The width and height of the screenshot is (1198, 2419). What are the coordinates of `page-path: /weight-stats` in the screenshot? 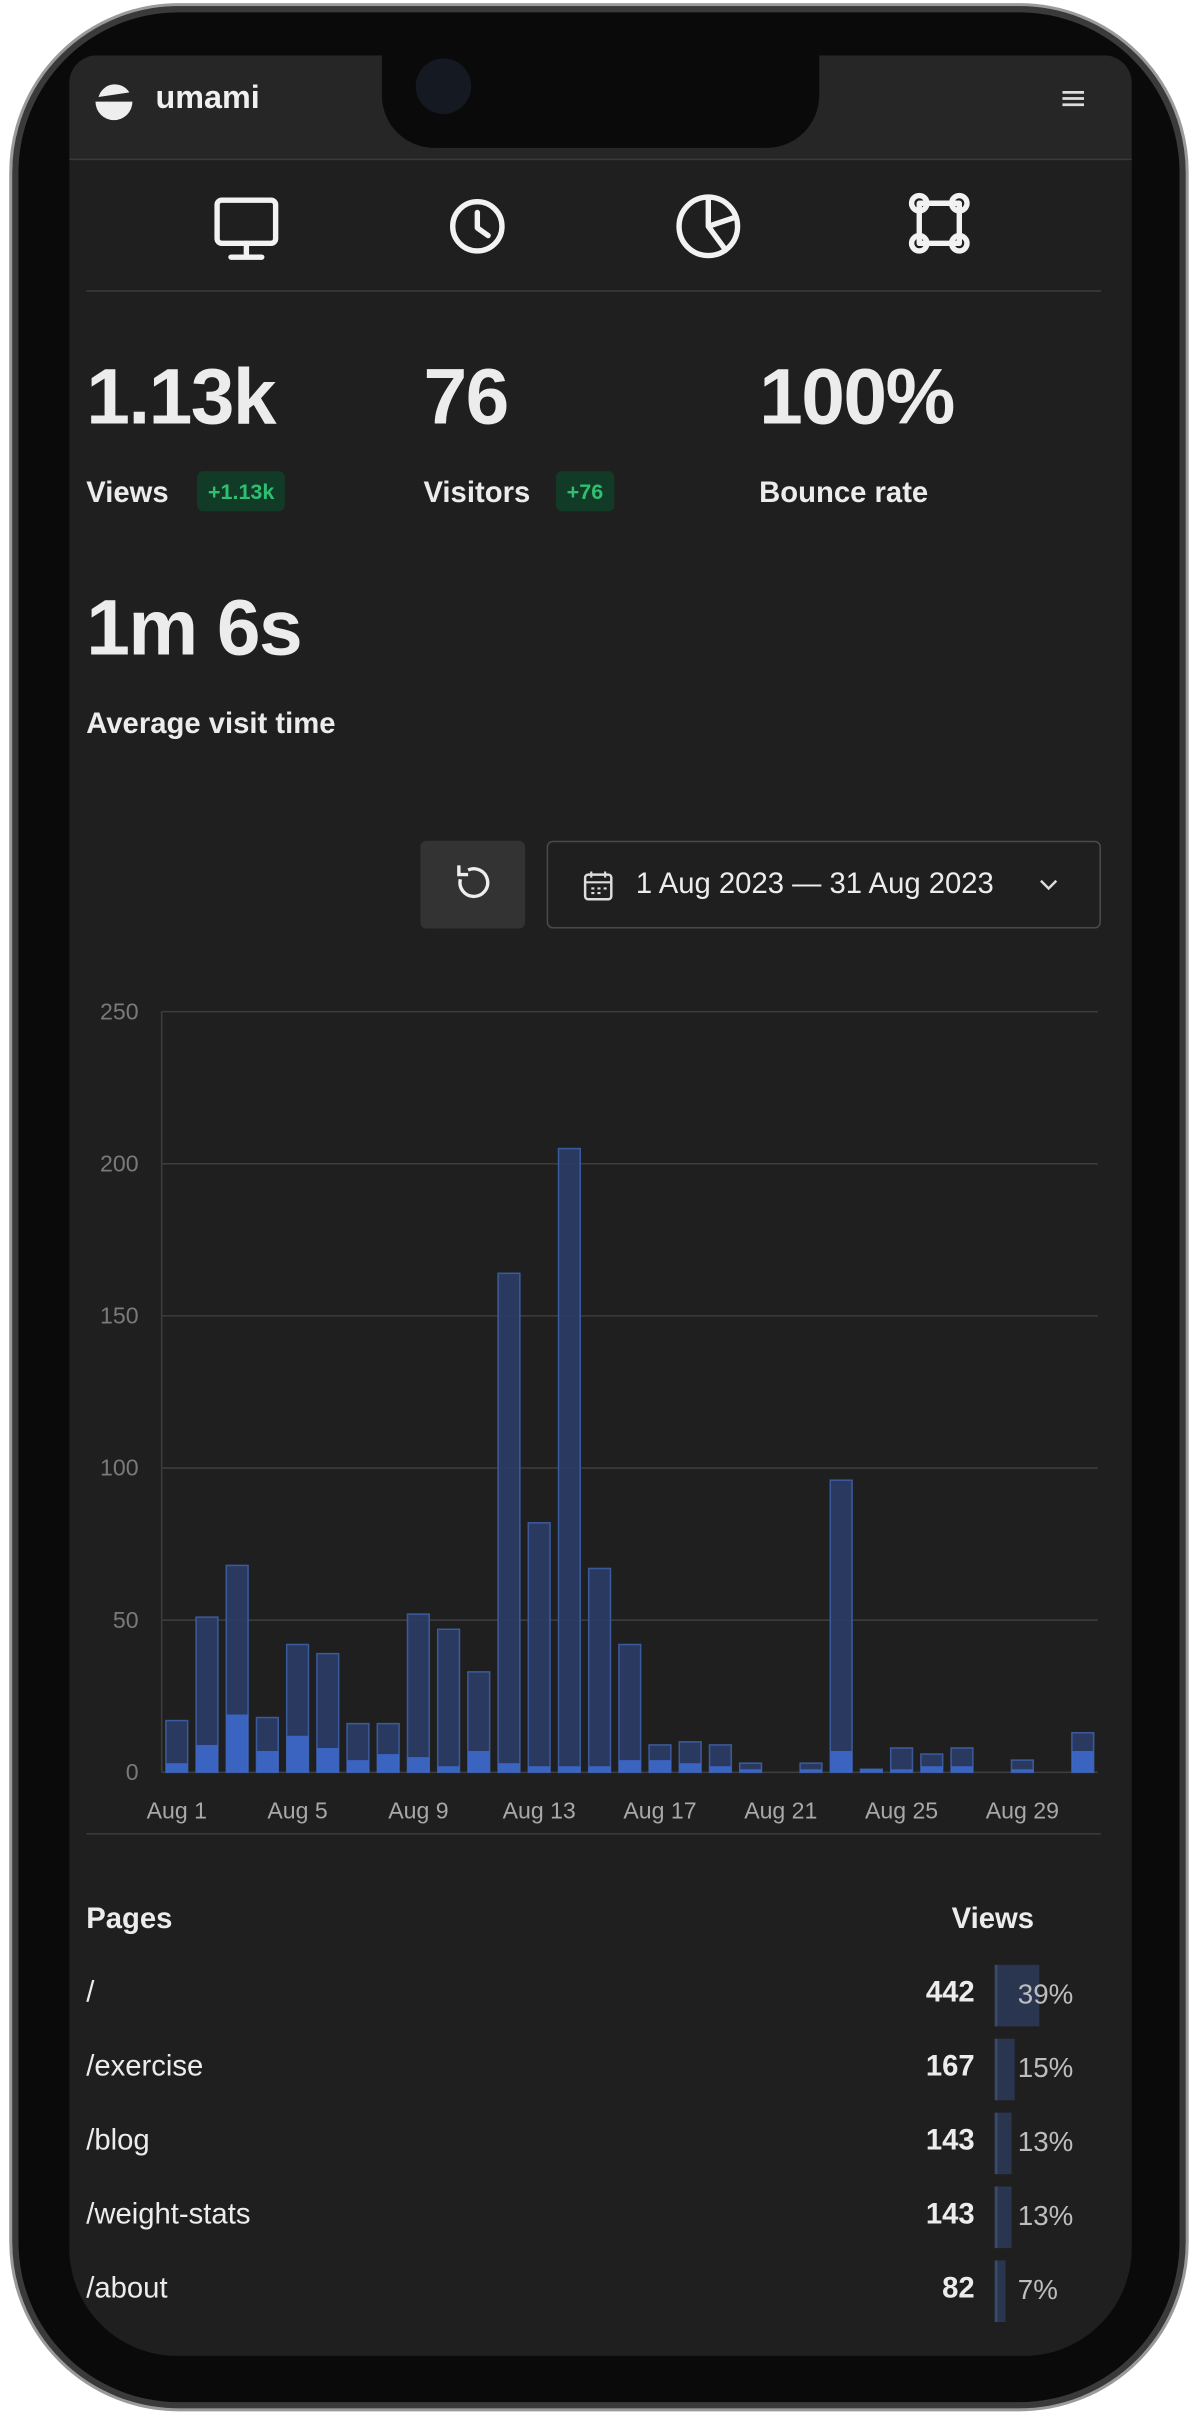 It's located at (168, 2215).